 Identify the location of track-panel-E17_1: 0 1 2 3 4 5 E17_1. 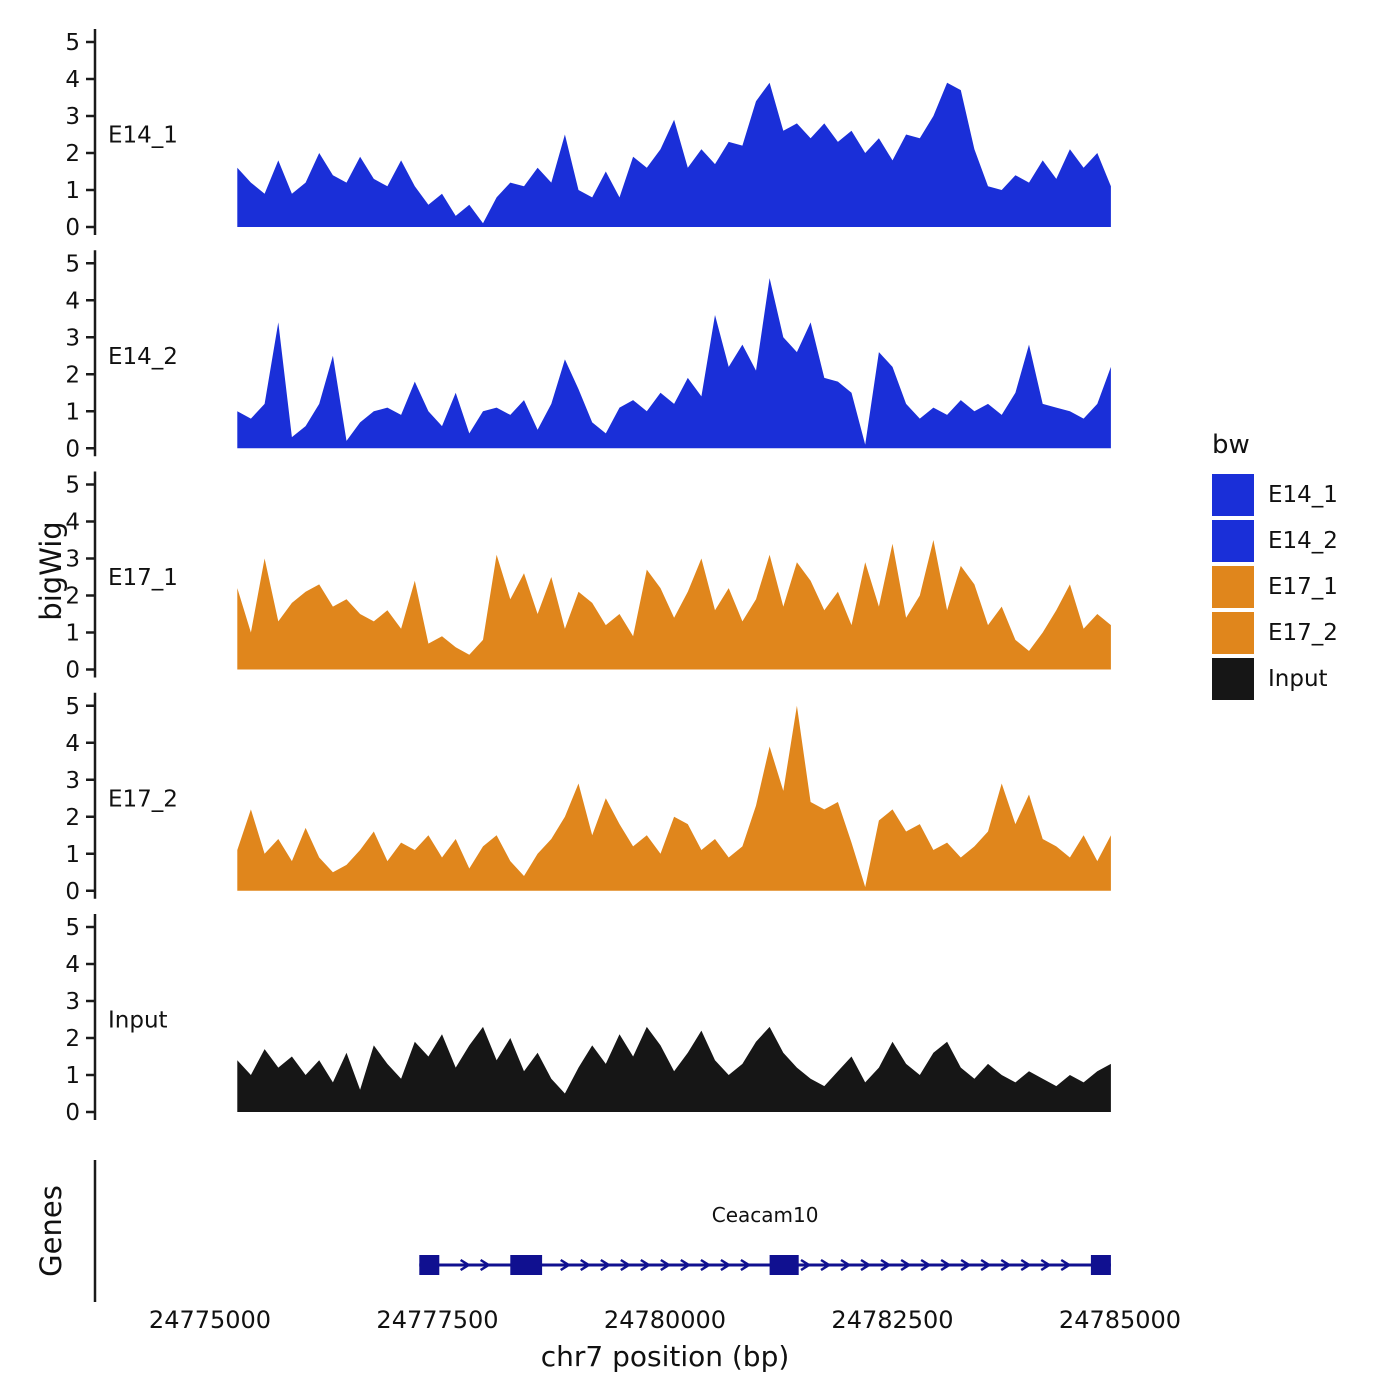
(588, 577).